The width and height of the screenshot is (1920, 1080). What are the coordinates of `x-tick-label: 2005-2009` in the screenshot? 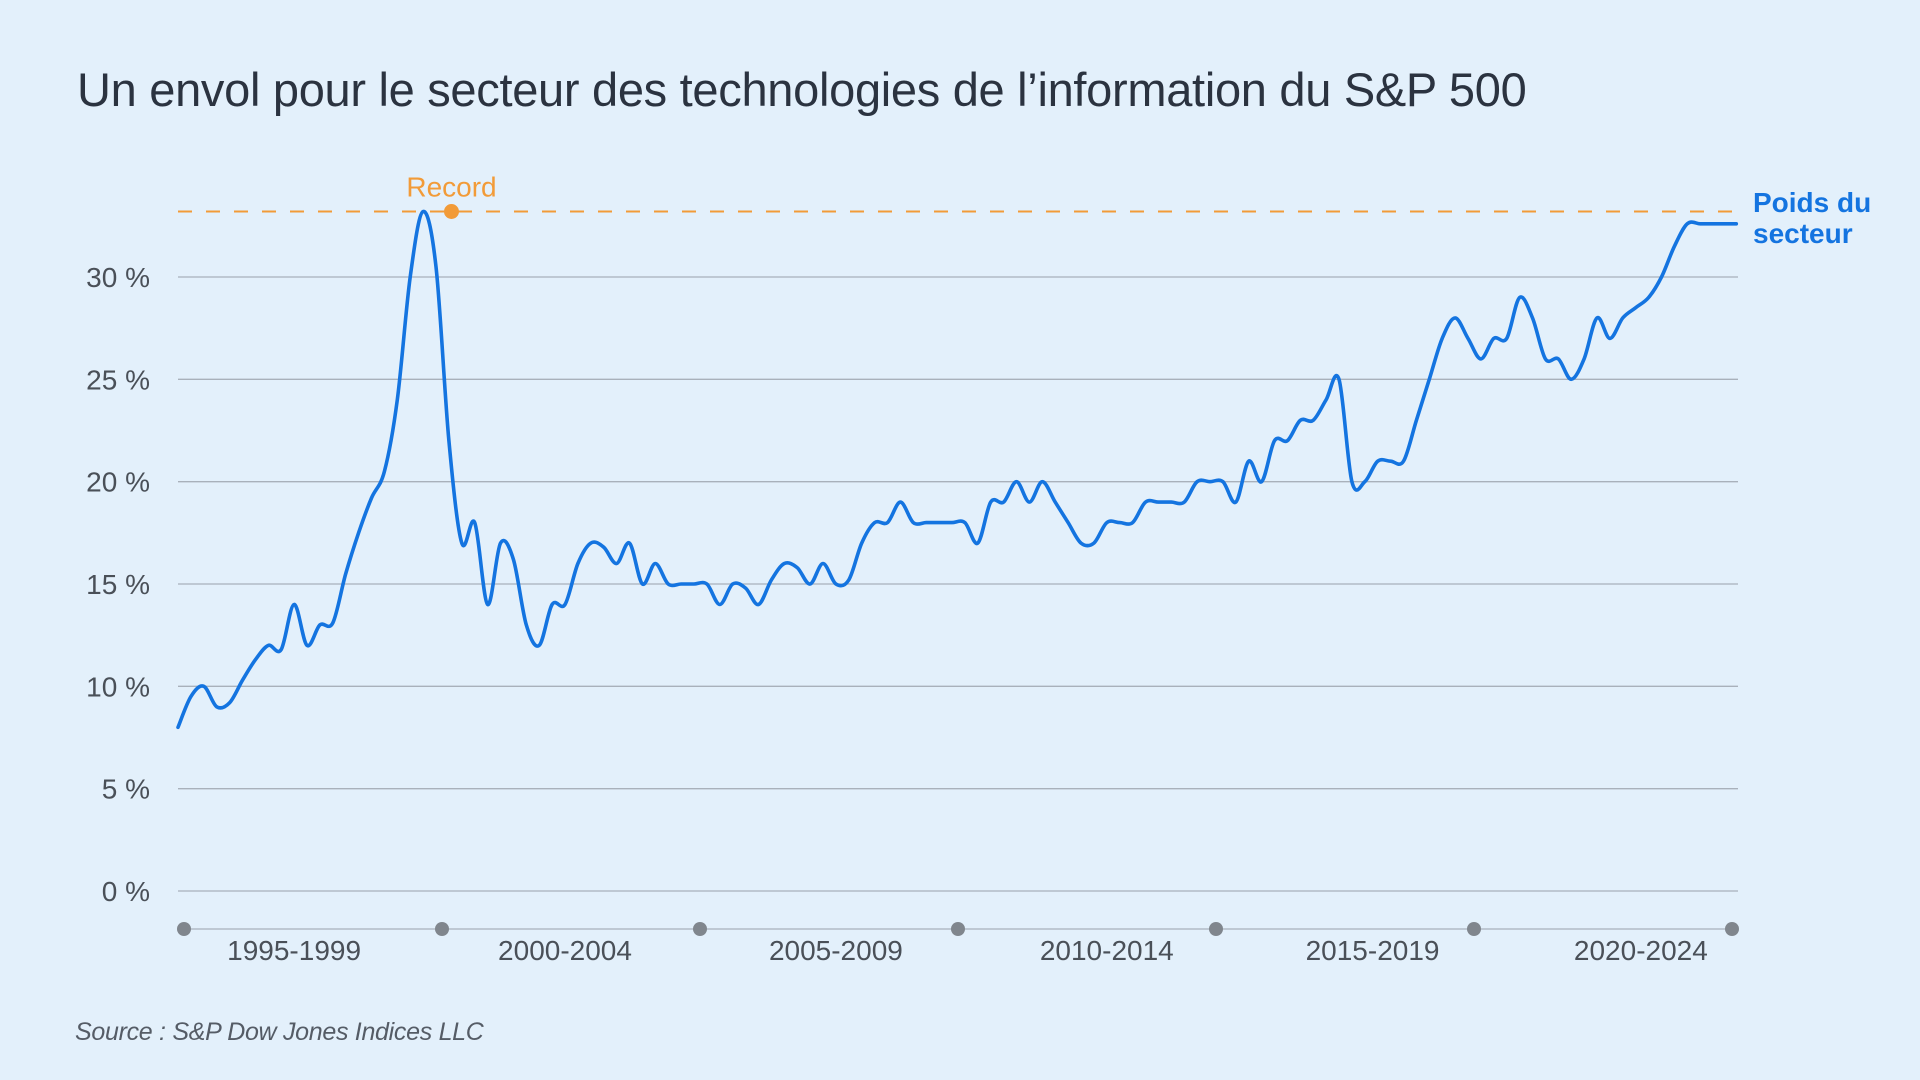 It's located at (836, 950).